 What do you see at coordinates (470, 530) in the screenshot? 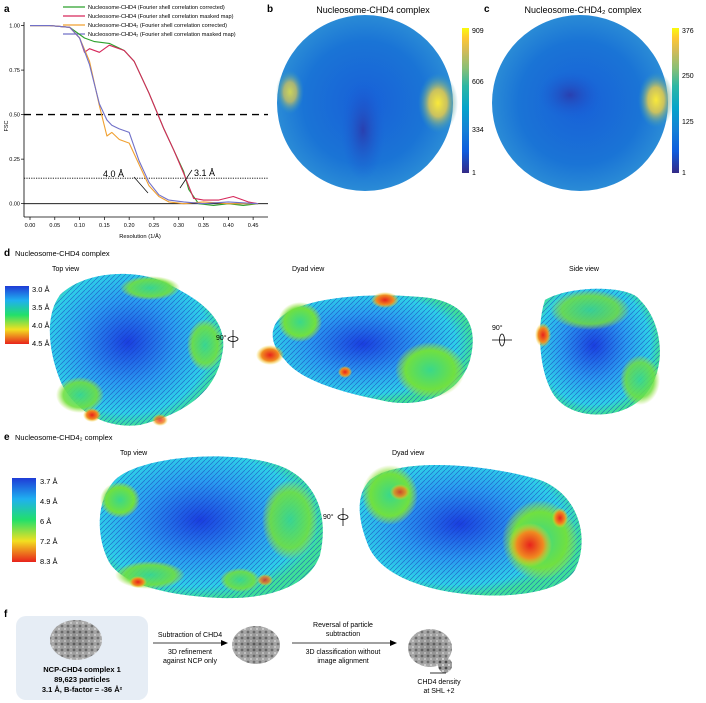
I see `panel-e-dyad-view-map` at bounding box center [470, 530].